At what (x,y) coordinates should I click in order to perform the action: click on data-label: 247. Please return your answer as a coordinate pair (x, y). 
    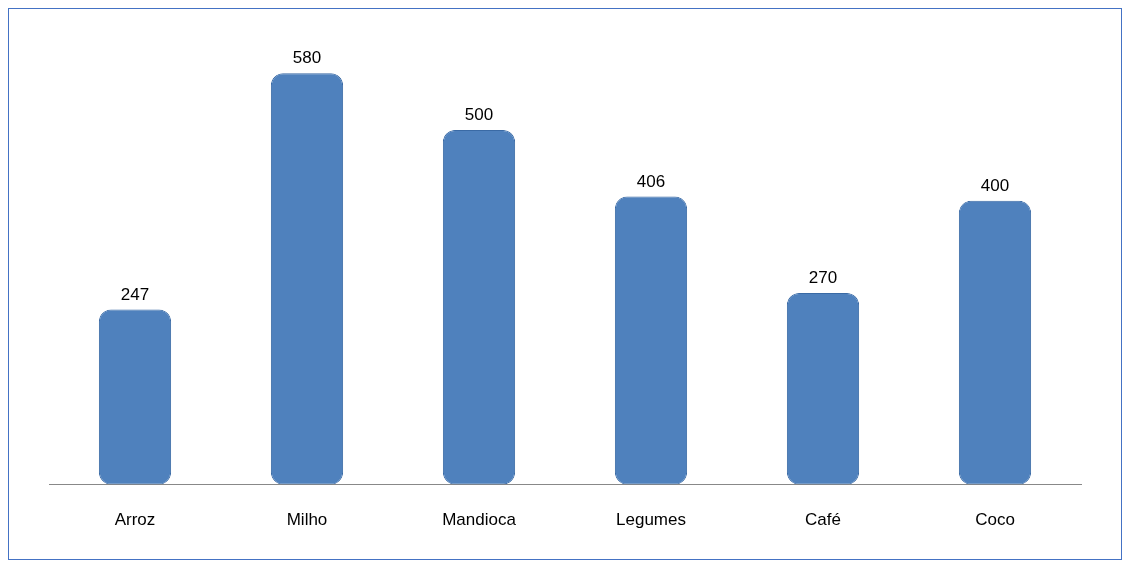
    Looking at the image, I should click on (135, 294).